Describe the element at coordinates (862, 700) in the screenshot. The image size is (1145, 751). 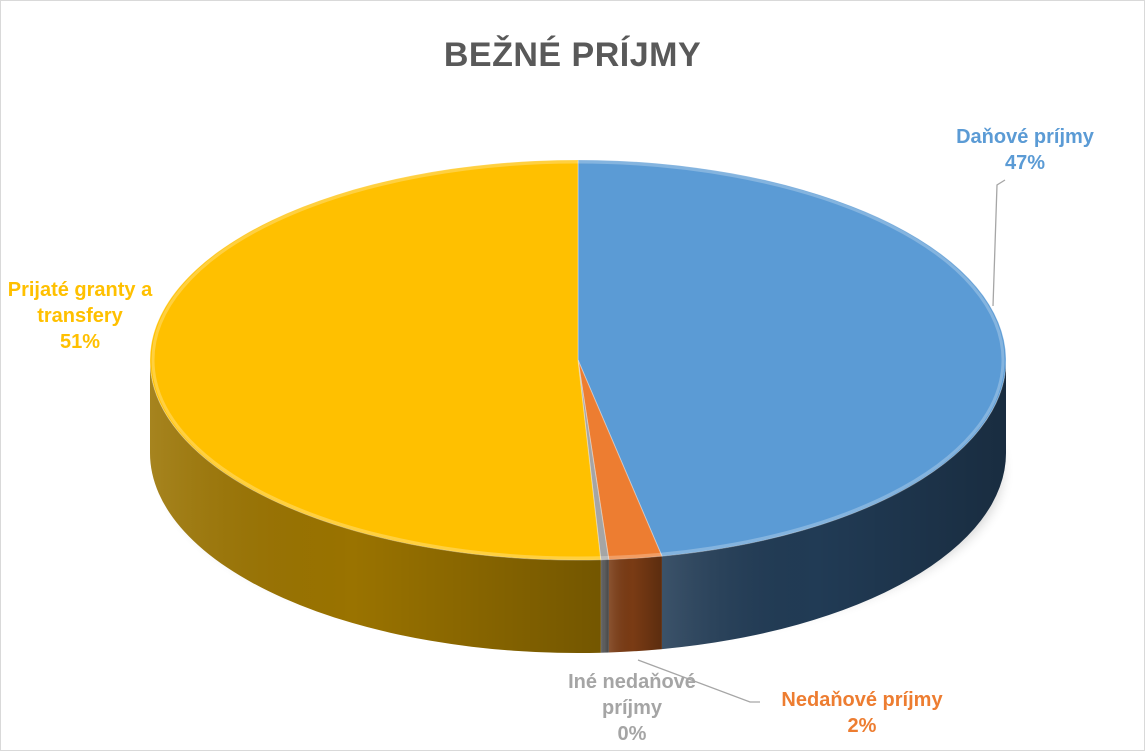
I see `data-label-category: Nedaňové príjmy` at that location.